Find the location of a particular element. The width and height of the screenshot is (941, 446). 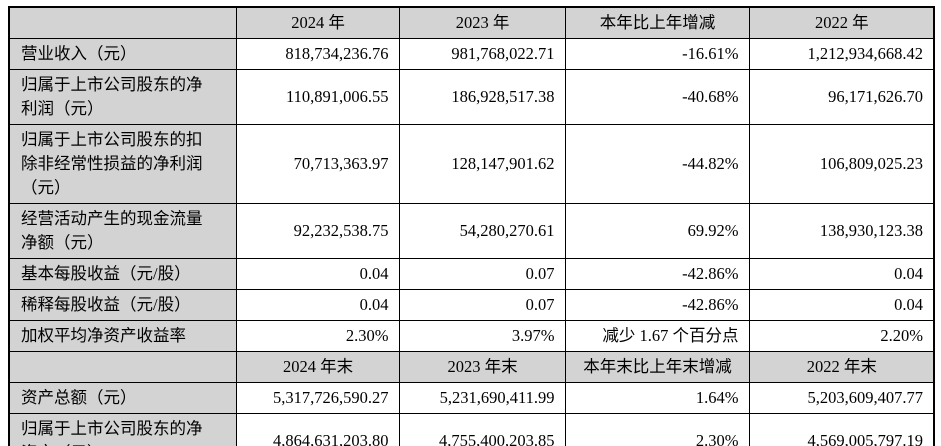

table-row: 稀释每股收益（元/股） 0.04 0.07 -42.86% 0.04 is located at coordinates (471, 305).